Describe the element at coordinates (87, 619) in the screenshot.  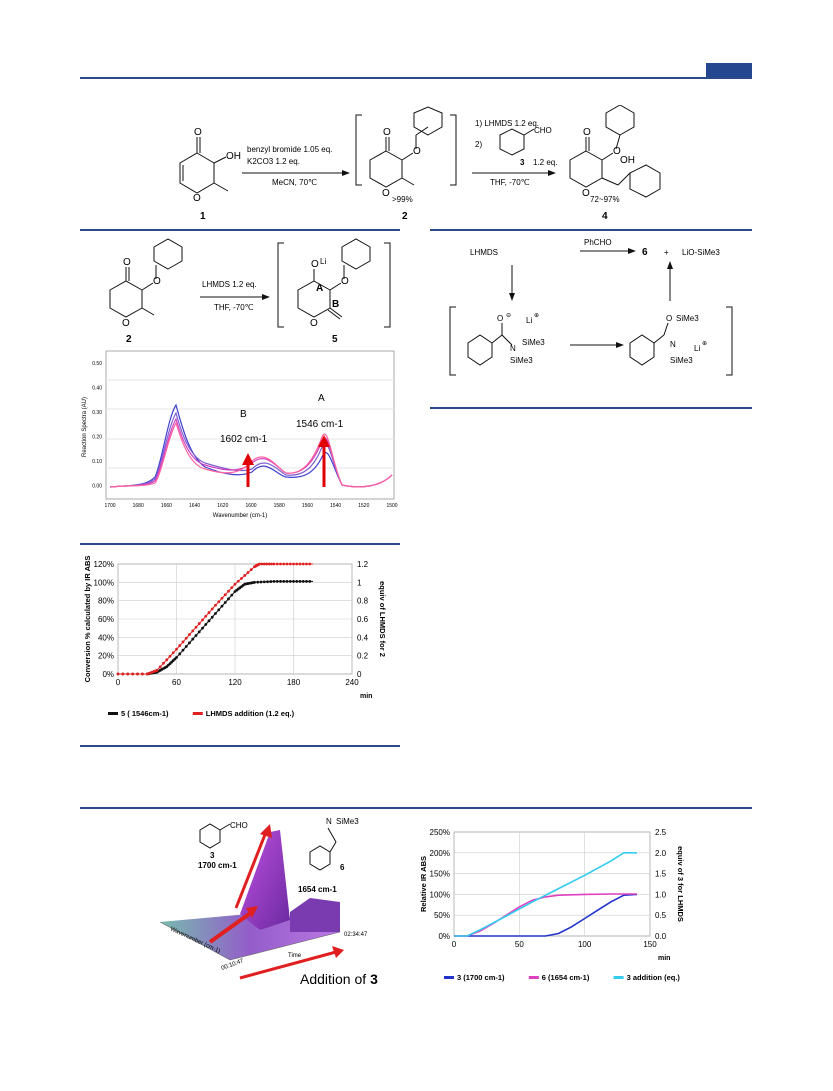
I see `ylabel: Conversion % calculated by IR ABS` at that location.